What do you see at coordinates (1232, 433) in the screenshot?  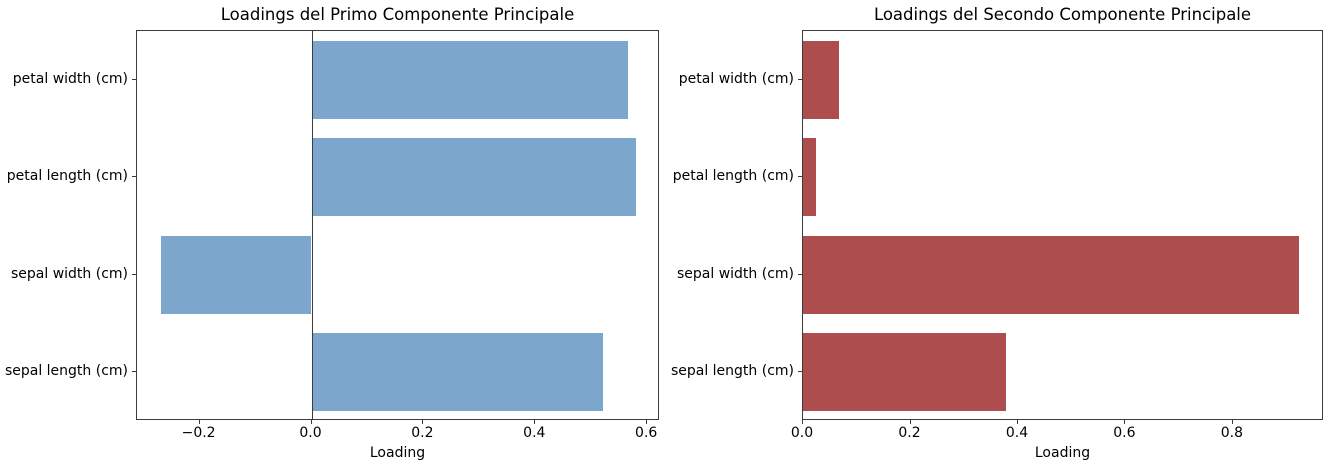 I see `xtick-label: 0.8` at bounding box center [1232, 433].